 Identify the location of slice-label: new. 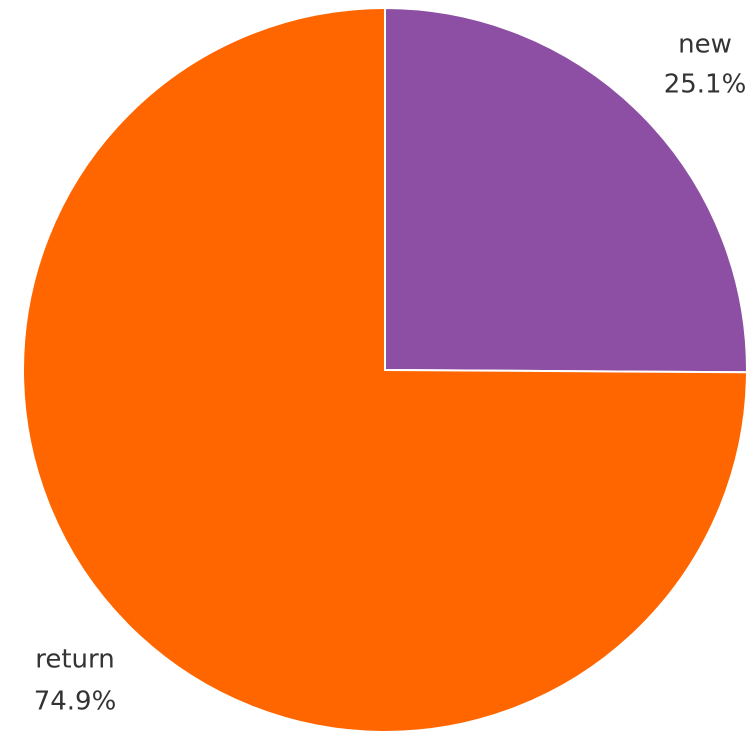
(705, 45).